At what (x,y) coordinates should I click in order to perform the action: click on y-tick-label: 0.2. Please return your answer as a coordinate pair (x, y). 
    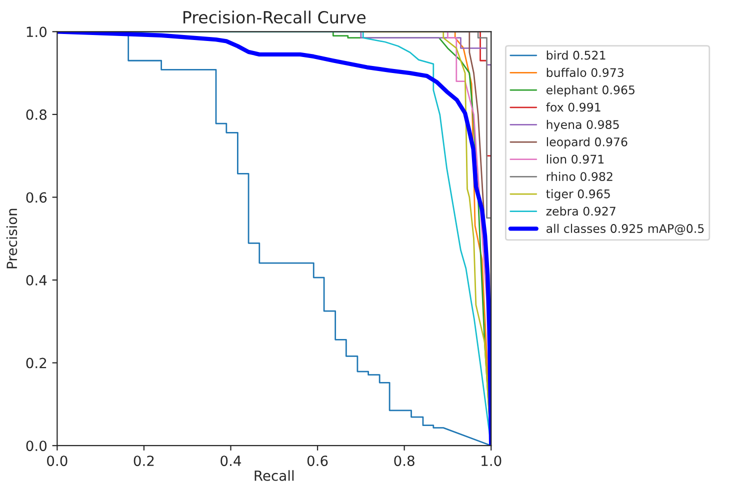
    Looking at the image, I should click on (36, 363).